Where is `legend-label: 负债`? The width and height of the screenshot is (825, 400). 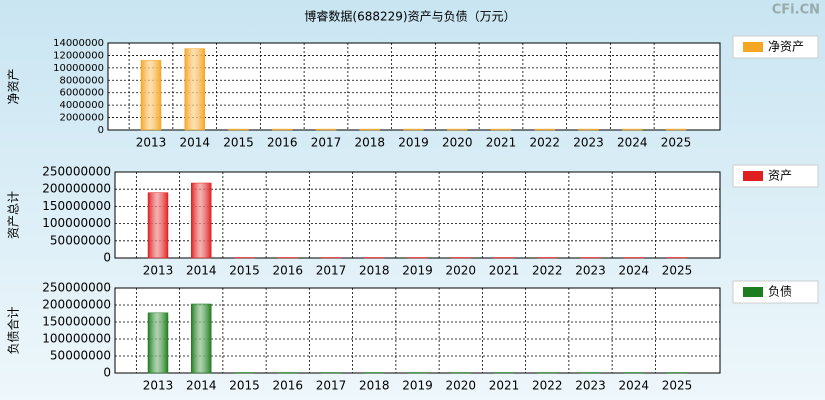
legend-label: 负债 is located at coordinates (780, 292).